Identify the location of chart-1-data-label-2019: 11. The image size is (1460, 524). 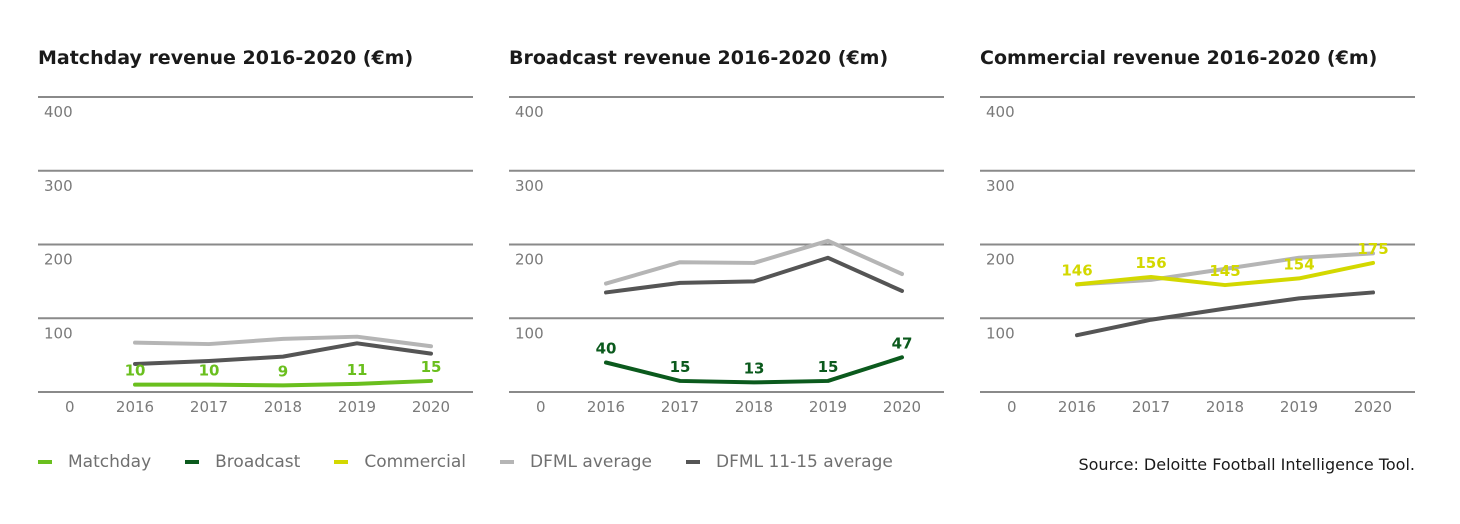
(357, 370).